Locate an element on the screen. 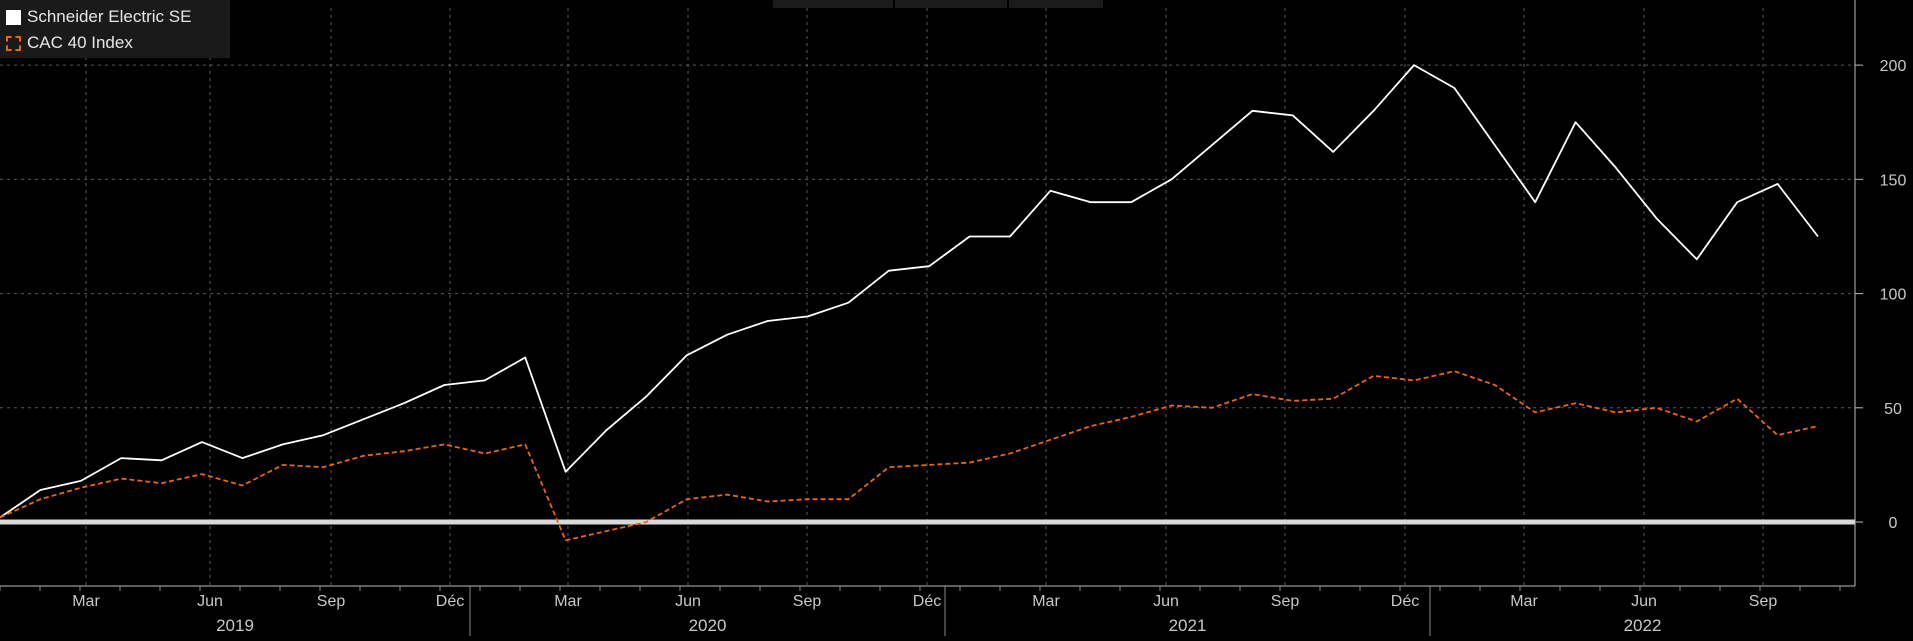 The width and height of the screenshot is (1913, 641). legend-swatch-dashed is located at coordinates (13, 43).